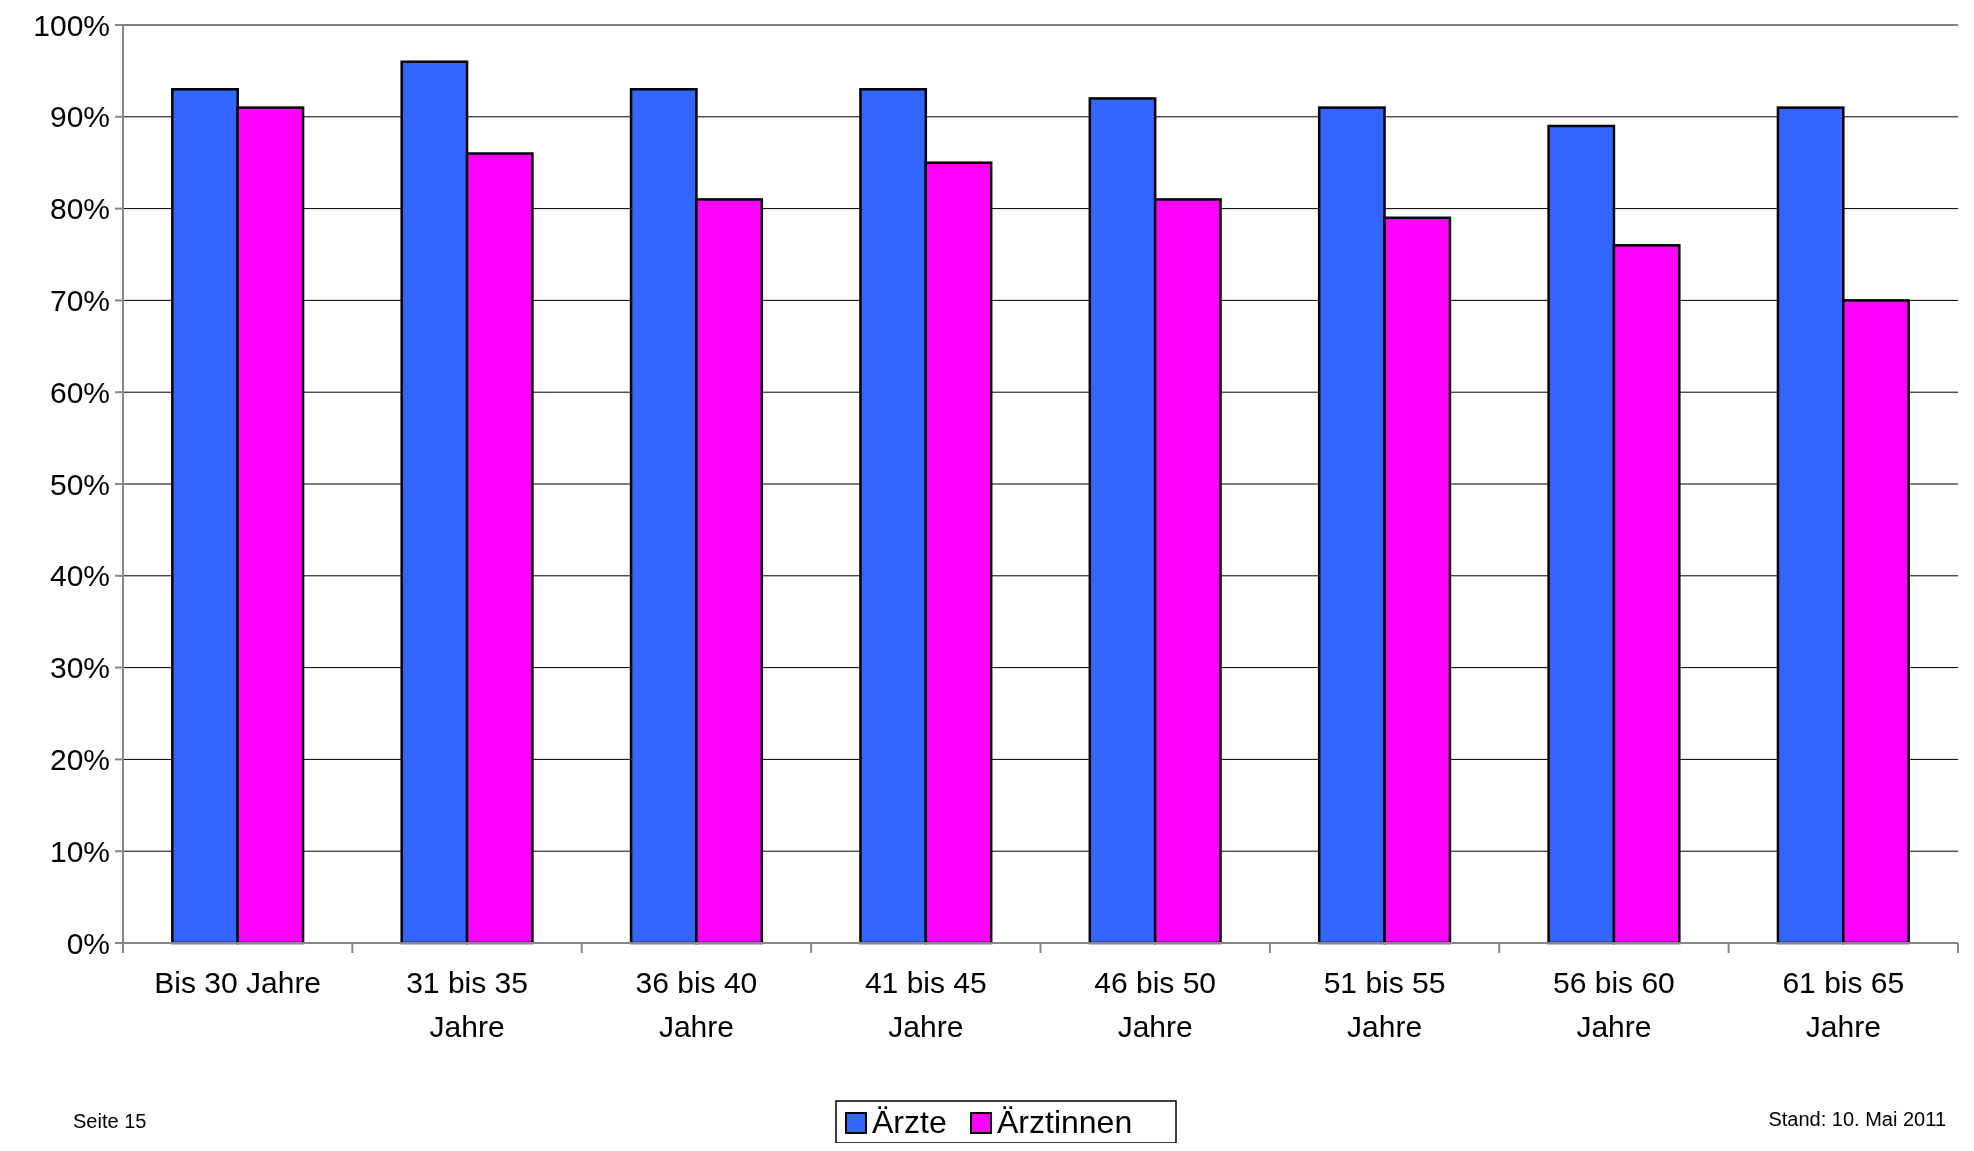 Image resolution: width=1974 pixels, height=1151 pixels. Describe the element at coordinates (1614, 1004) in the screenshot. I see `x-tick-label: 56 bis 60 Jahre` at that location.